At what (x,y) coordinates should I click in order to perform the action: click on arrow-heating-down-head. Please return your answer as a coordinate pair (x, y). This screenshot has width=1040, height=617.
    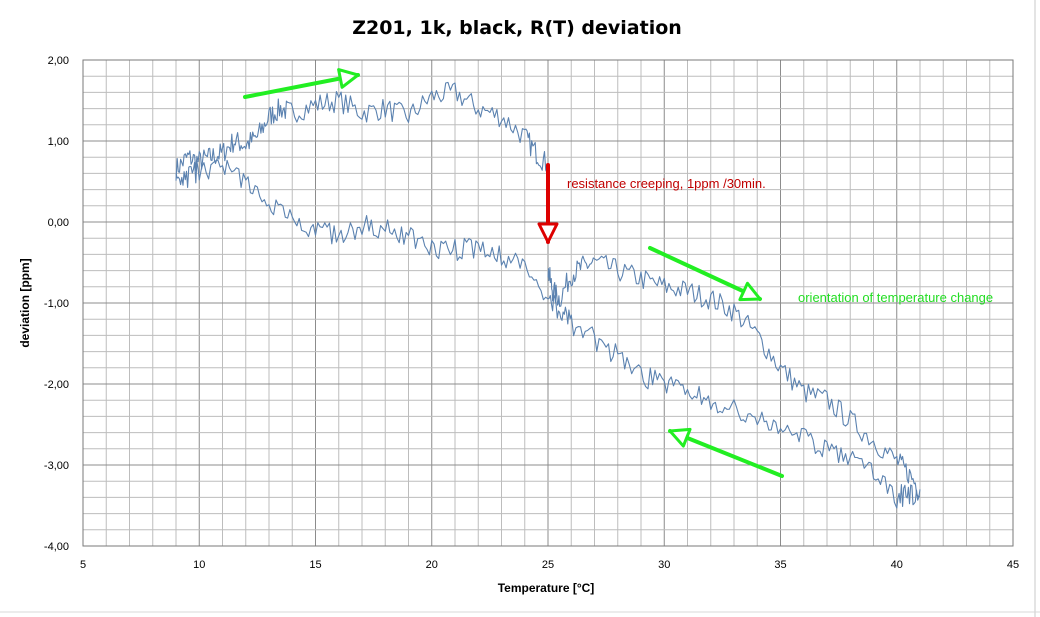
    Looking at the image, I should click on (750, 291).